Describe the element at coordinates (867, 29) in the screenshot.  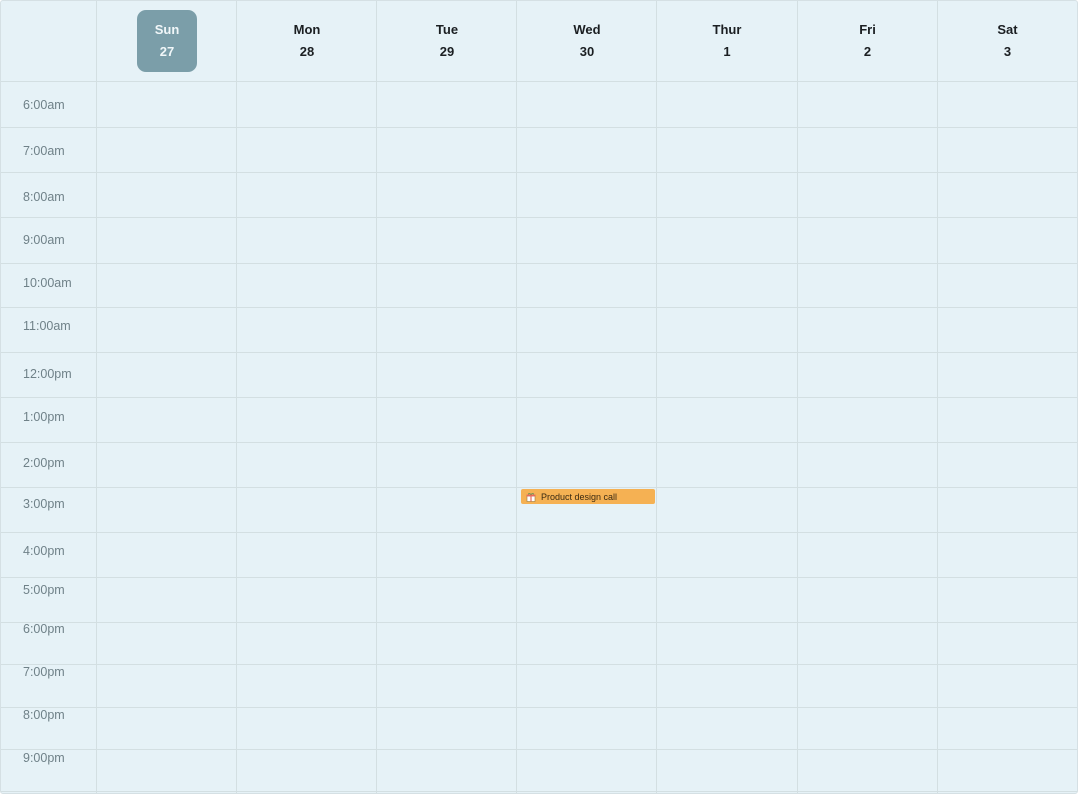
I see `day-name: Fri` at that location.